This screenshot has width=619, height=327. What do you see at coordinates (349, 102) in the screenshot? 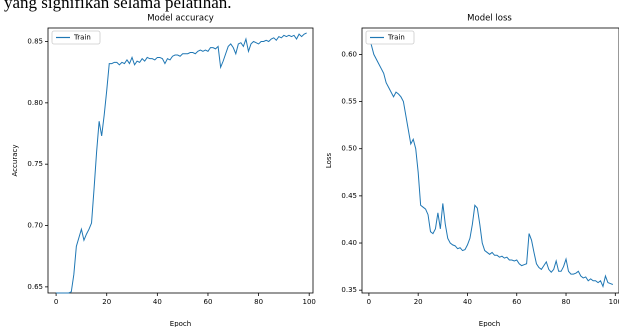
I see `y-tick-label: 0.55` at bounding box center [349, 102].